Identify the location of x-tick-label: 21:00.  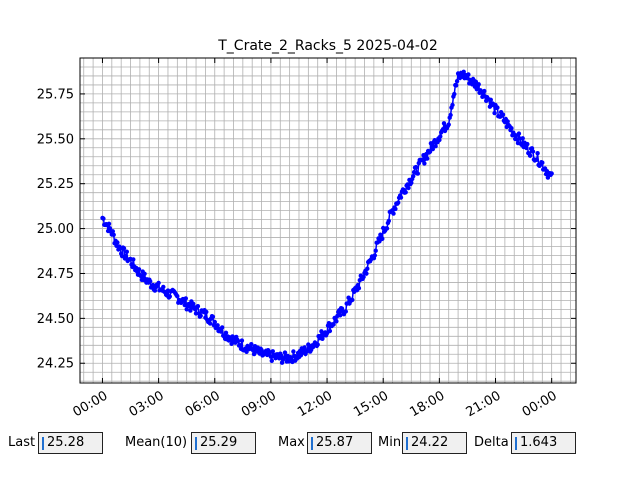
(484, 404).